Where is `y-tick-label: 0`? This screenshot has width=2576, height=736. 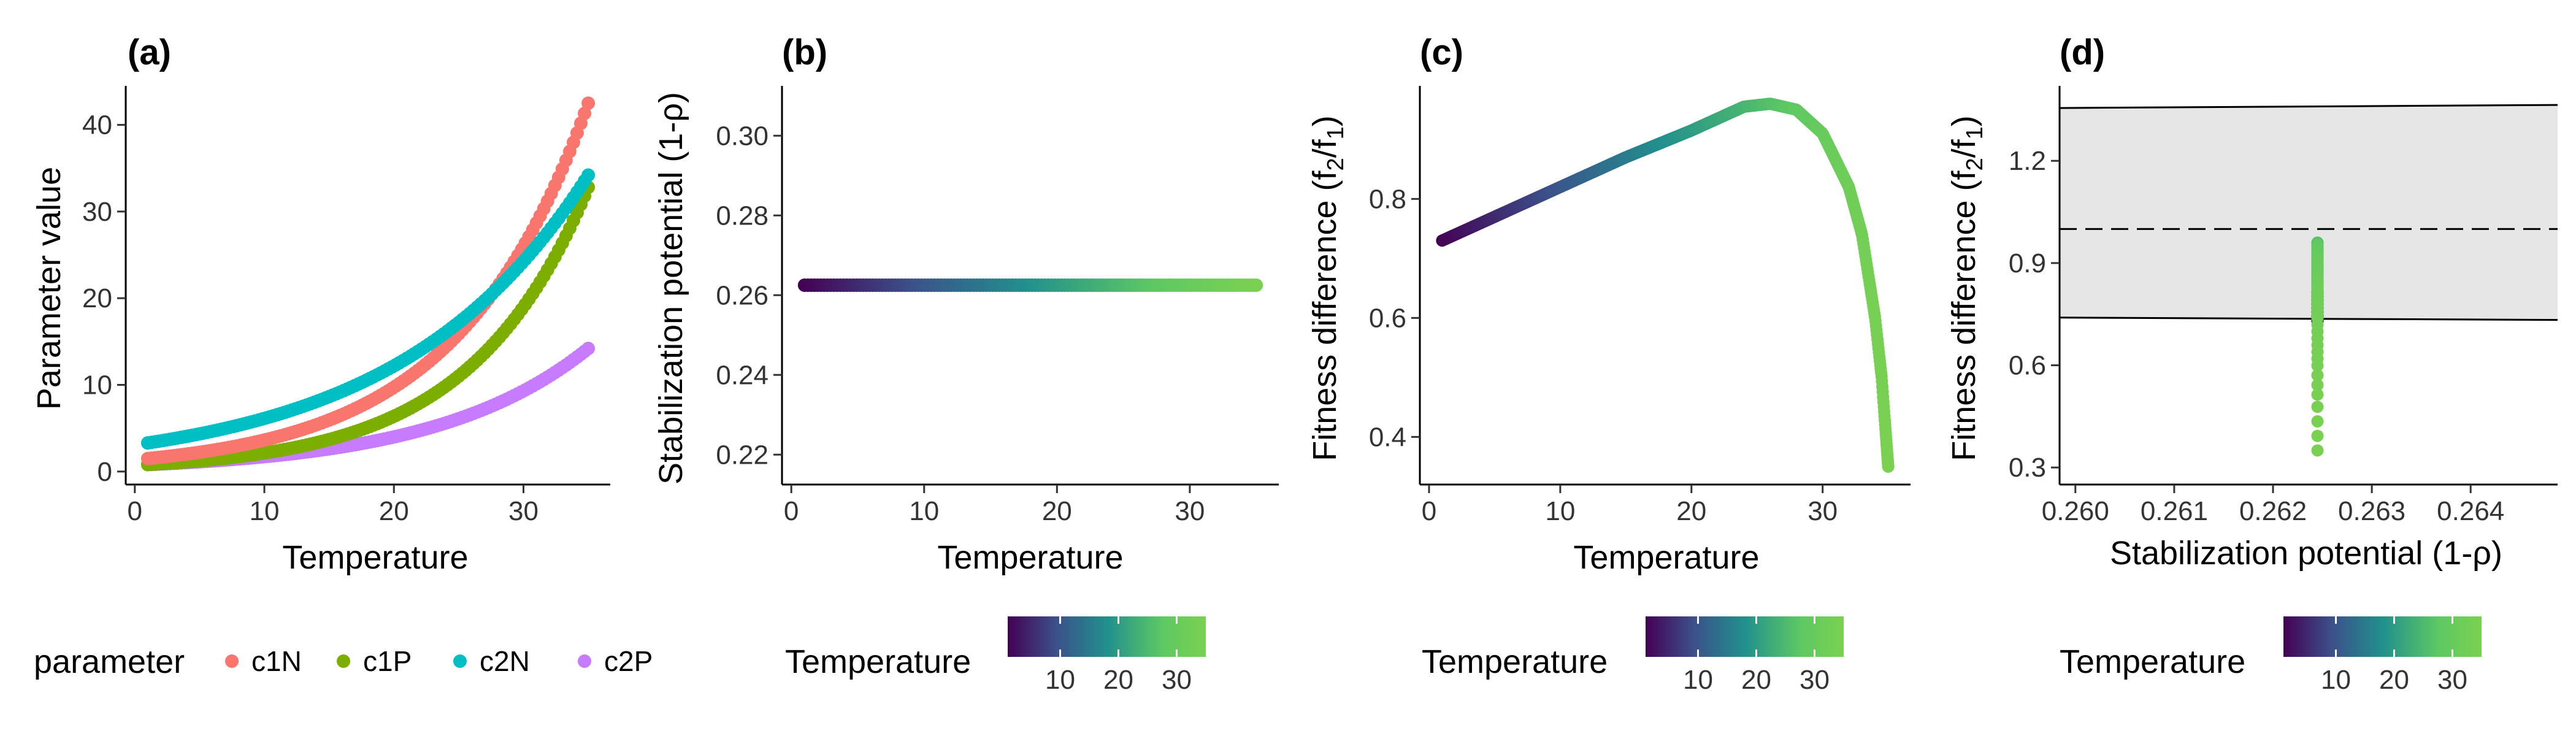
y-tick-label: 0 is located at coordinates (105, 472).